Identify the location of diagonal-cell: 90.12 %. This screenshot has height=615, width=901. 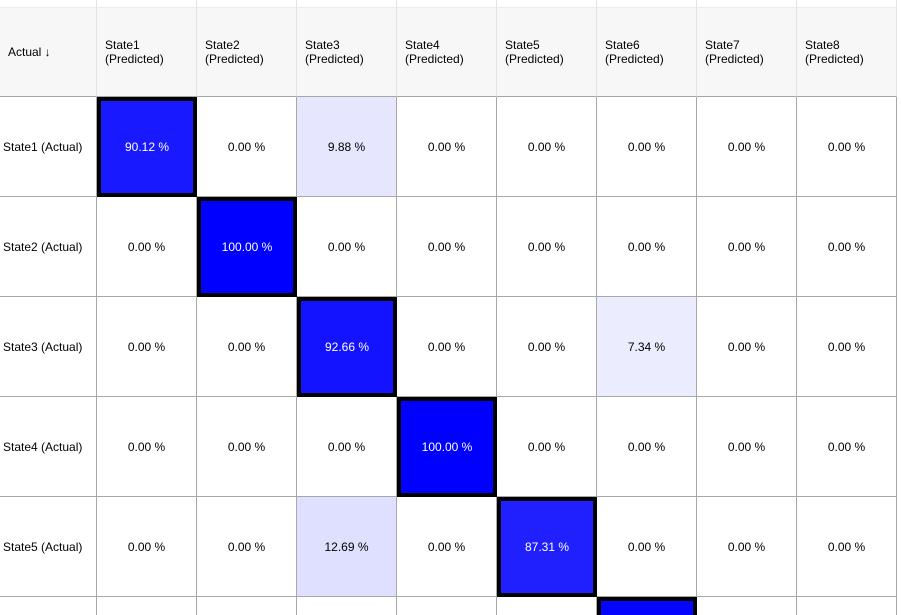
(147, 147).